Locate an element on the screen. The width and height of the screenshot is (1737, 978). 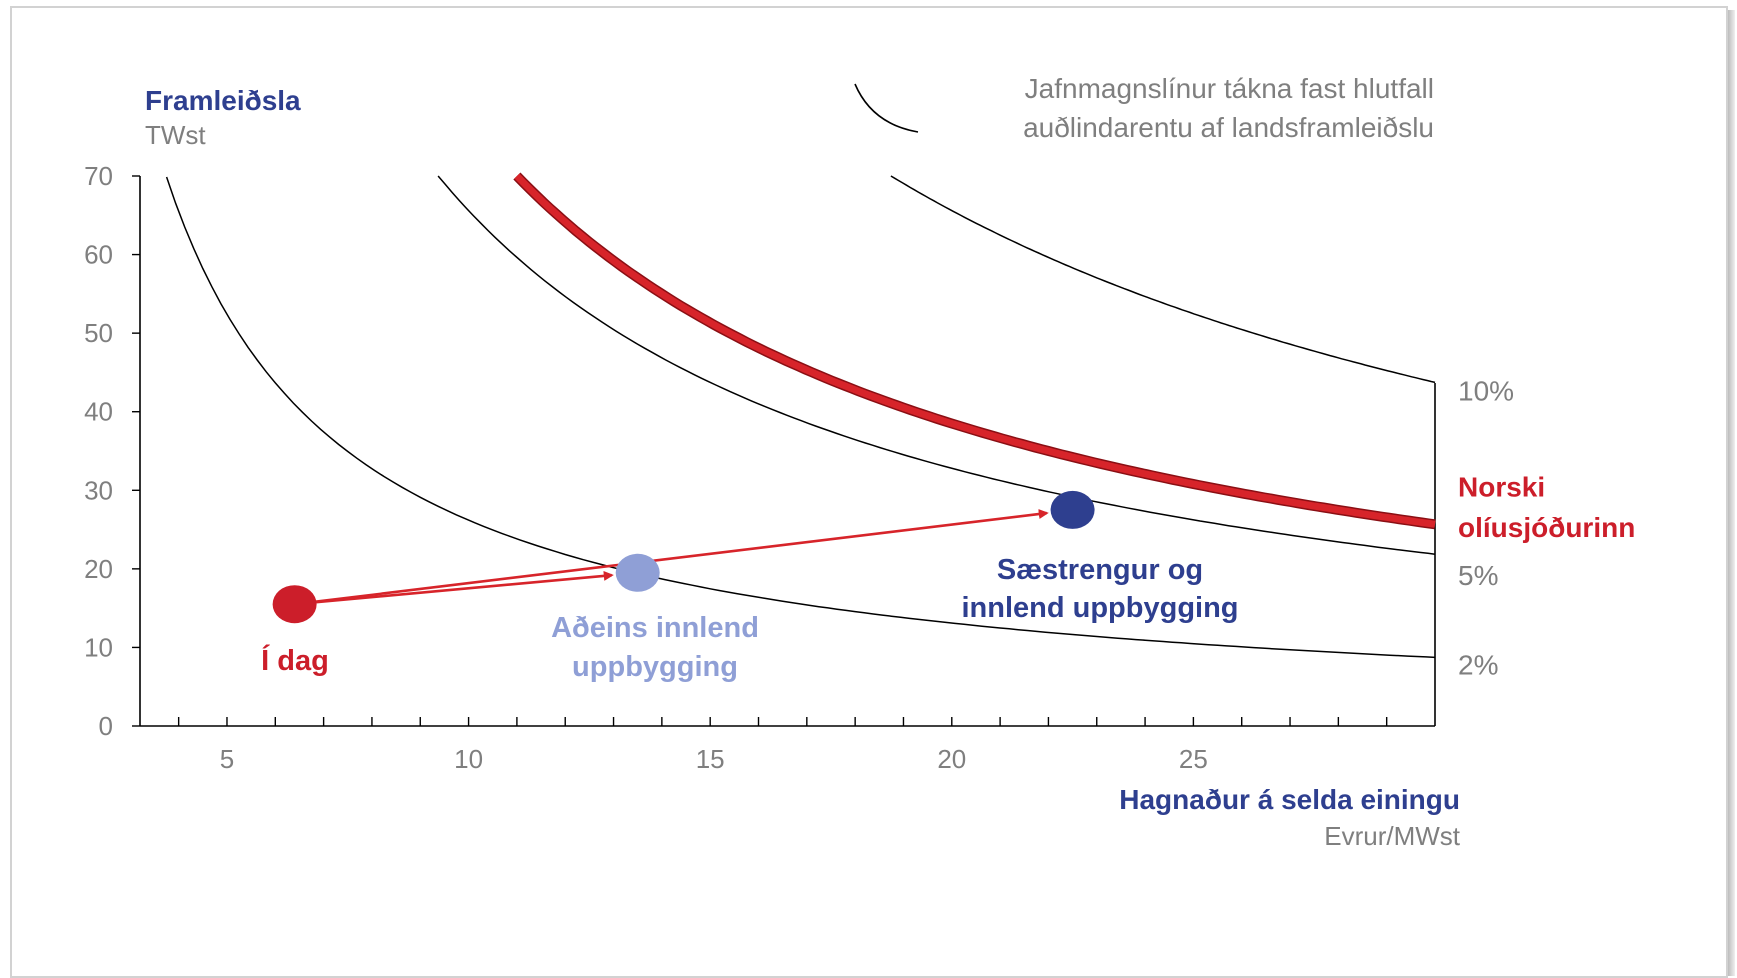
y-ticks: 0 10 20 30 40 50 60 70 is located at coordinates (112, 451).